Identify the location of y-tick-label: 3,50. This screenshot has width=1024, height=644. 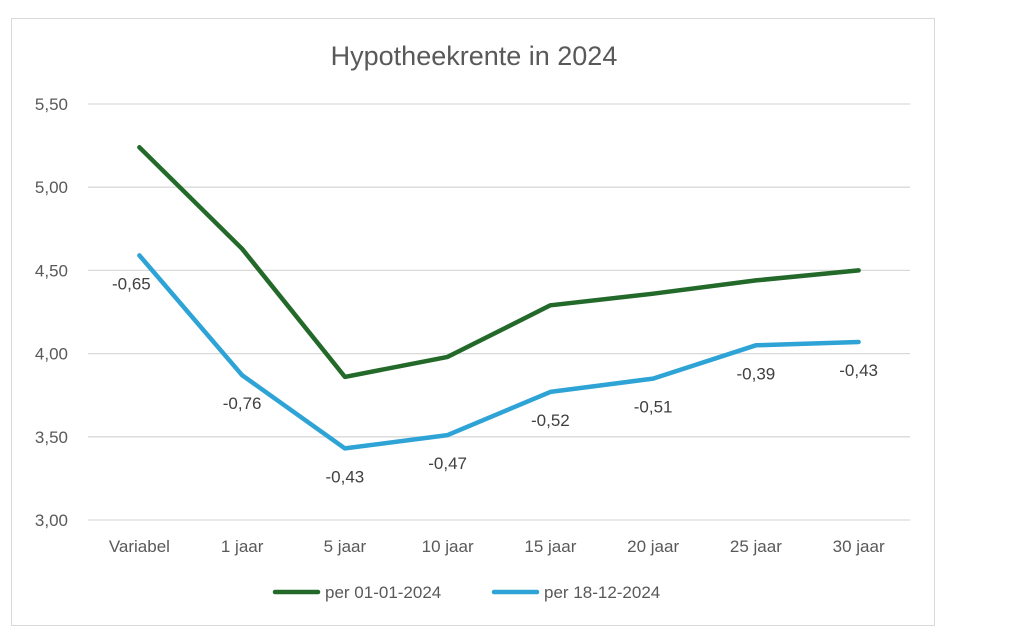
(51, 437).